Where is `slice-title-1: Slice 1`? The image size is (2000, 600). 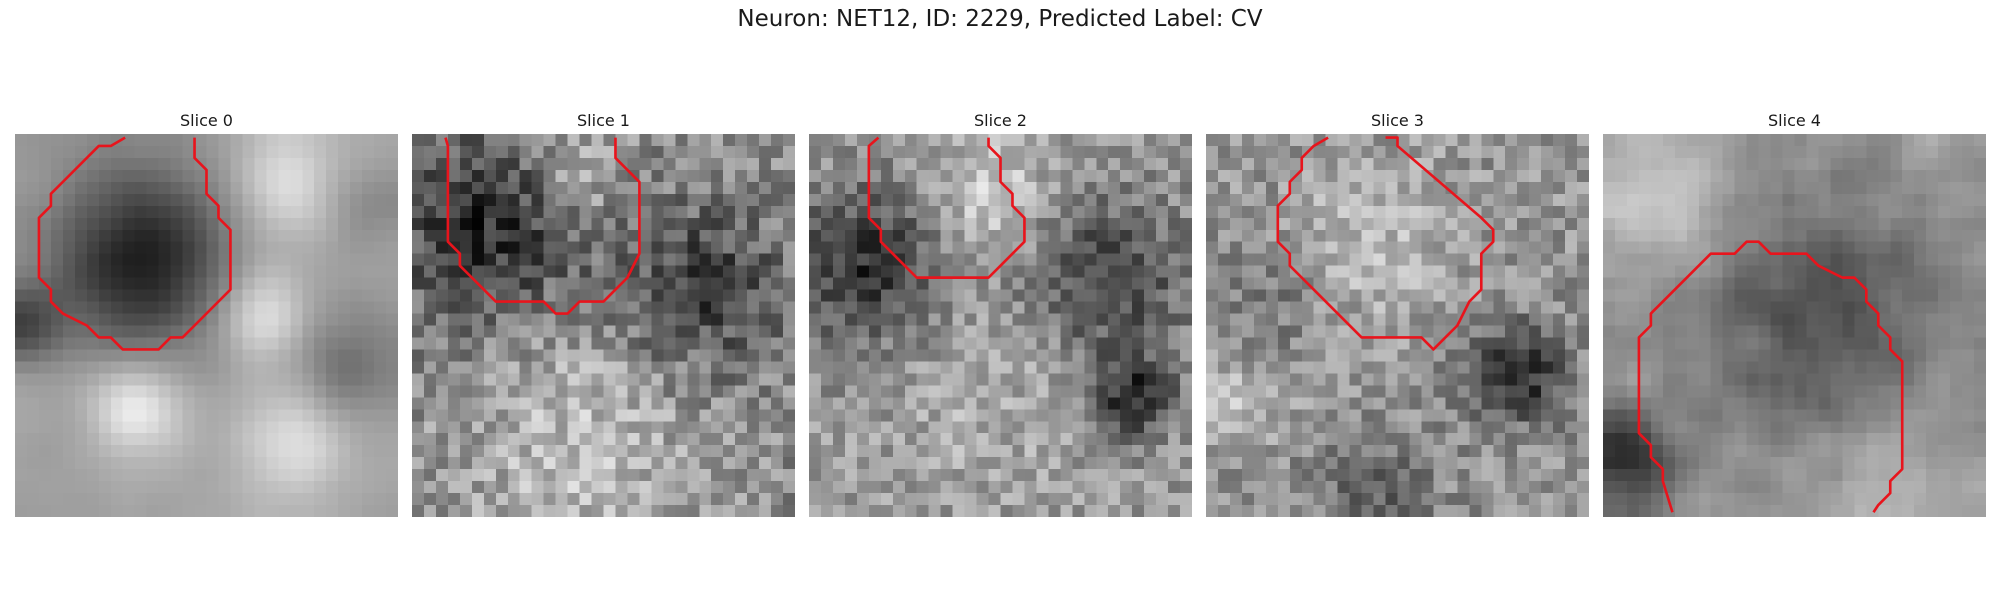
slice-title-1: Slice 1 is located at coordinates (603, 120).